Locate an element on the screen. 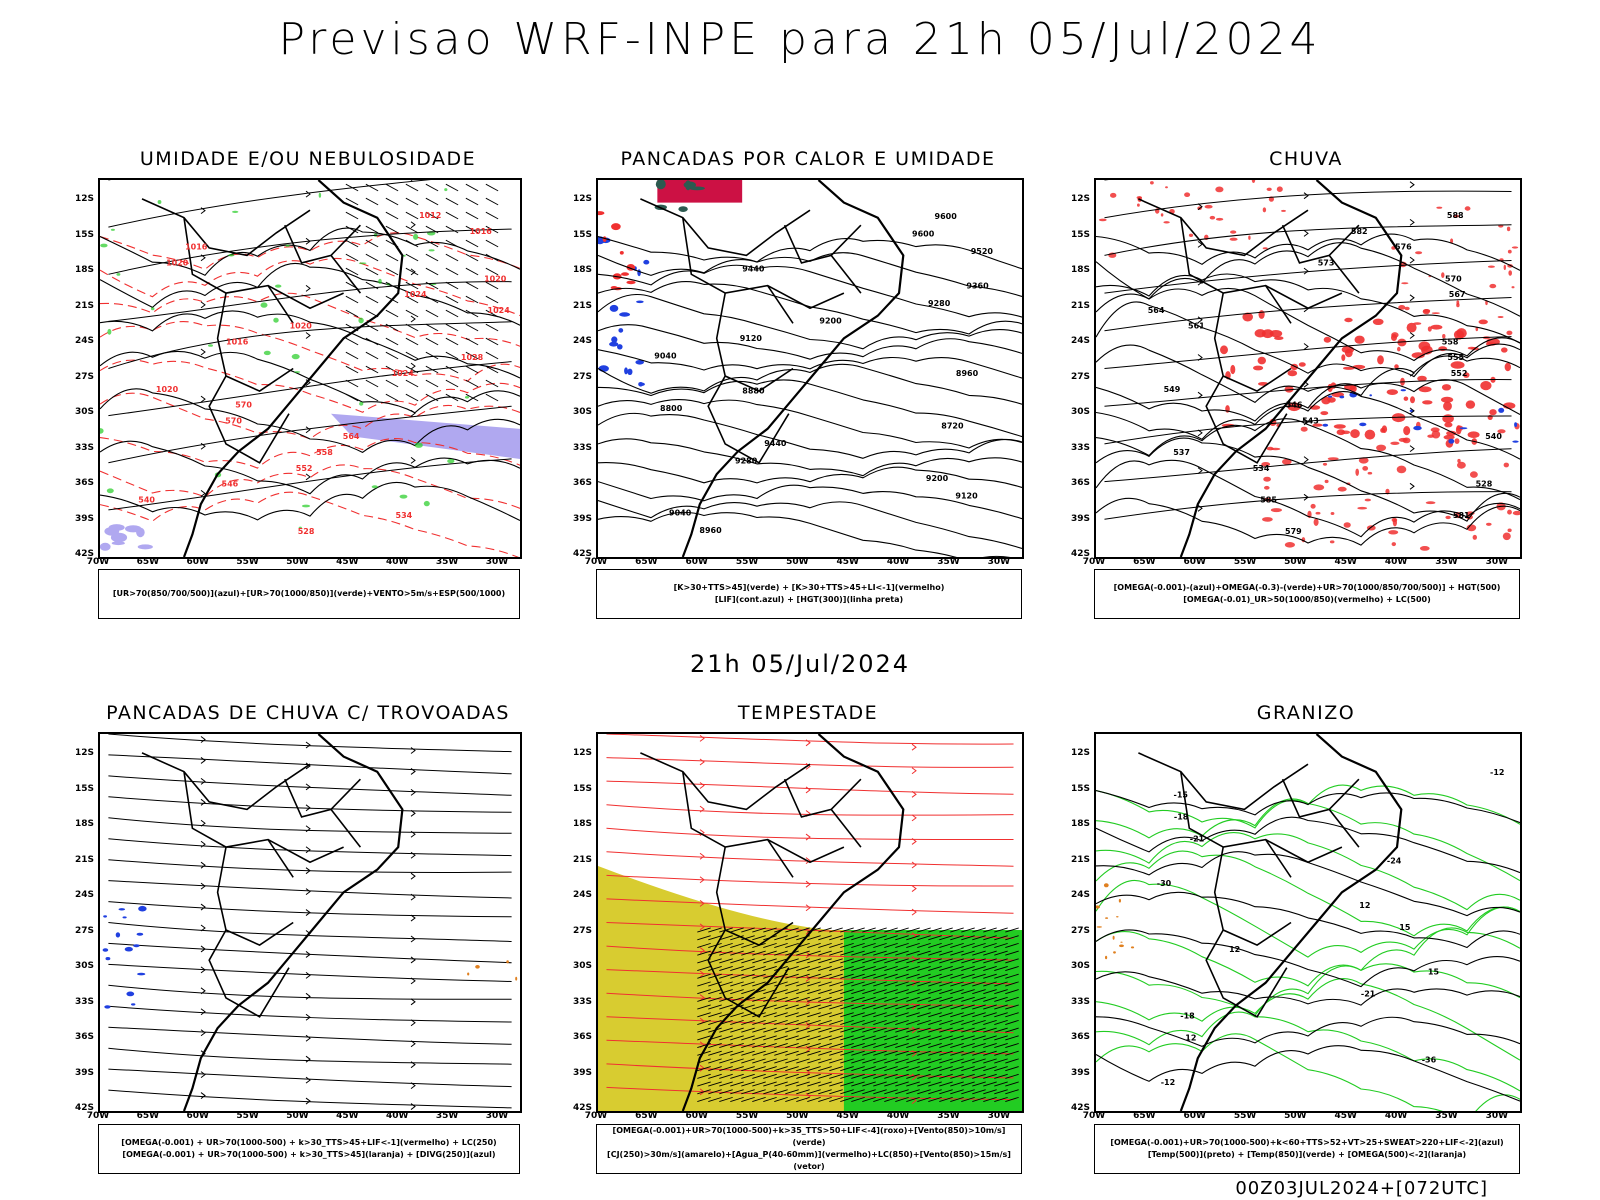 This screenshot has height=1200, width=1600. lat-label: 21S is located at coordinates (582, 859).